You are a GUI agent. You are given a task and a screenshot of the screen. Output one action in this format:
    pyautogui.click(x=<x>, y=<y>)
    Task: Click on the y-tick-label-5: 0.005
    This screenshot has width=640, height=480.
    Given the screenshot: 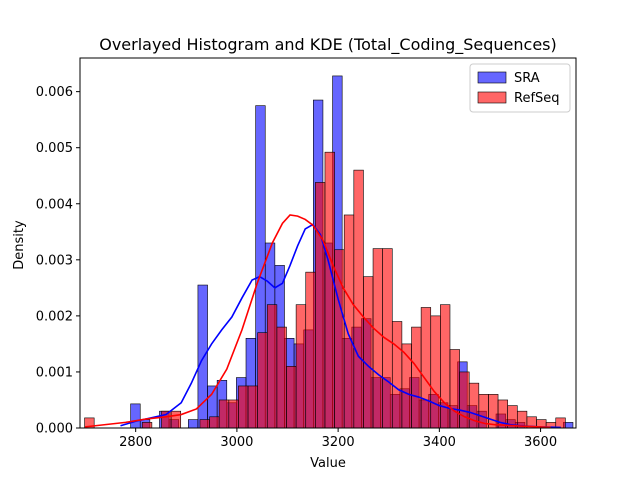 What is the action you would take?
    pyautogui.click(x=54, y=148)
    